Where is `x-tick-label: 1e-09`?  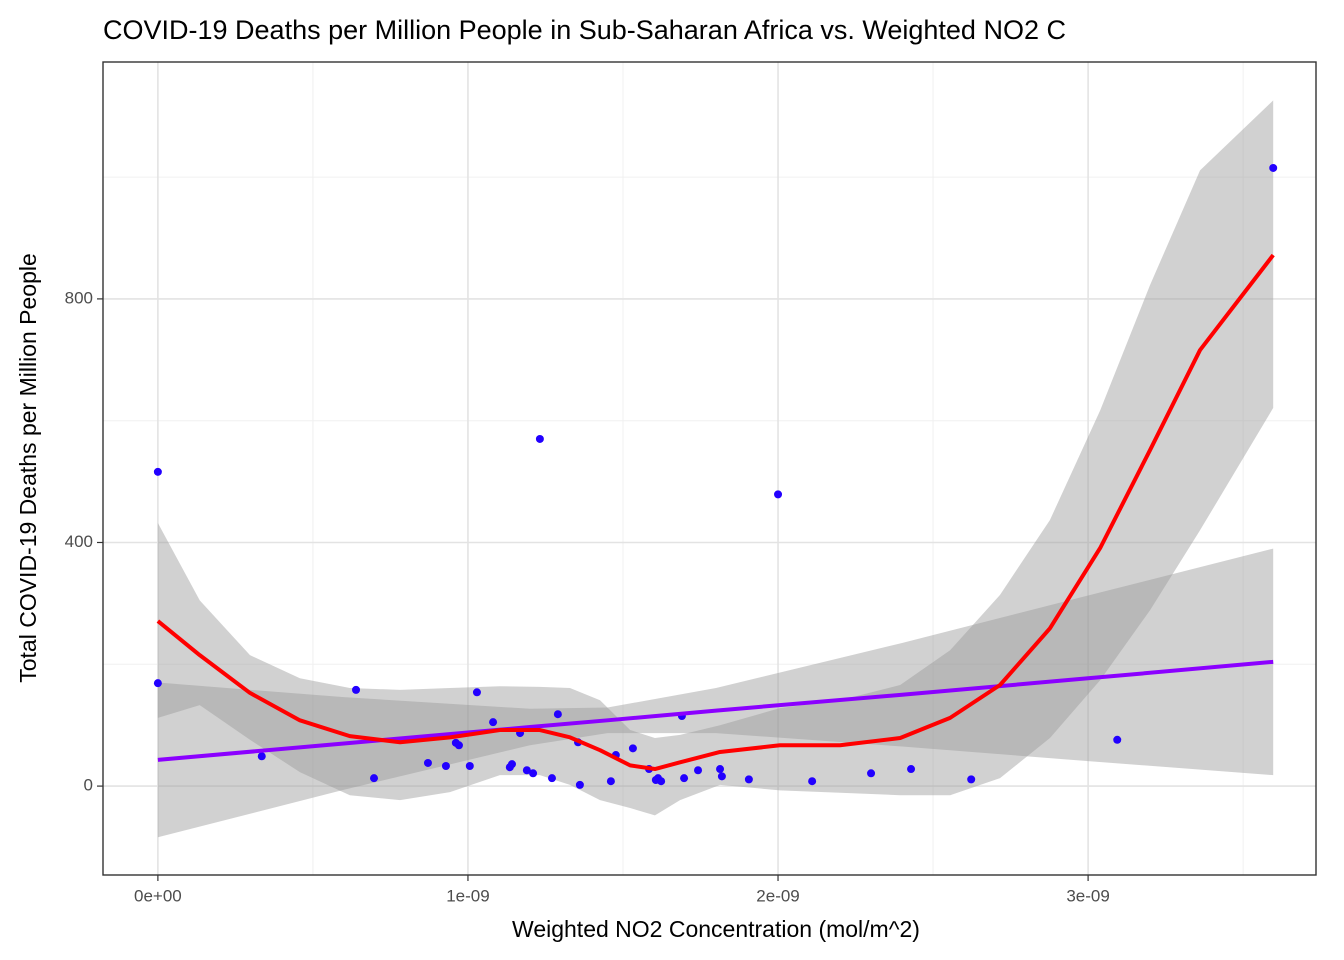 x-tick-label: 1e-09 is located at coordinates (467, 895).